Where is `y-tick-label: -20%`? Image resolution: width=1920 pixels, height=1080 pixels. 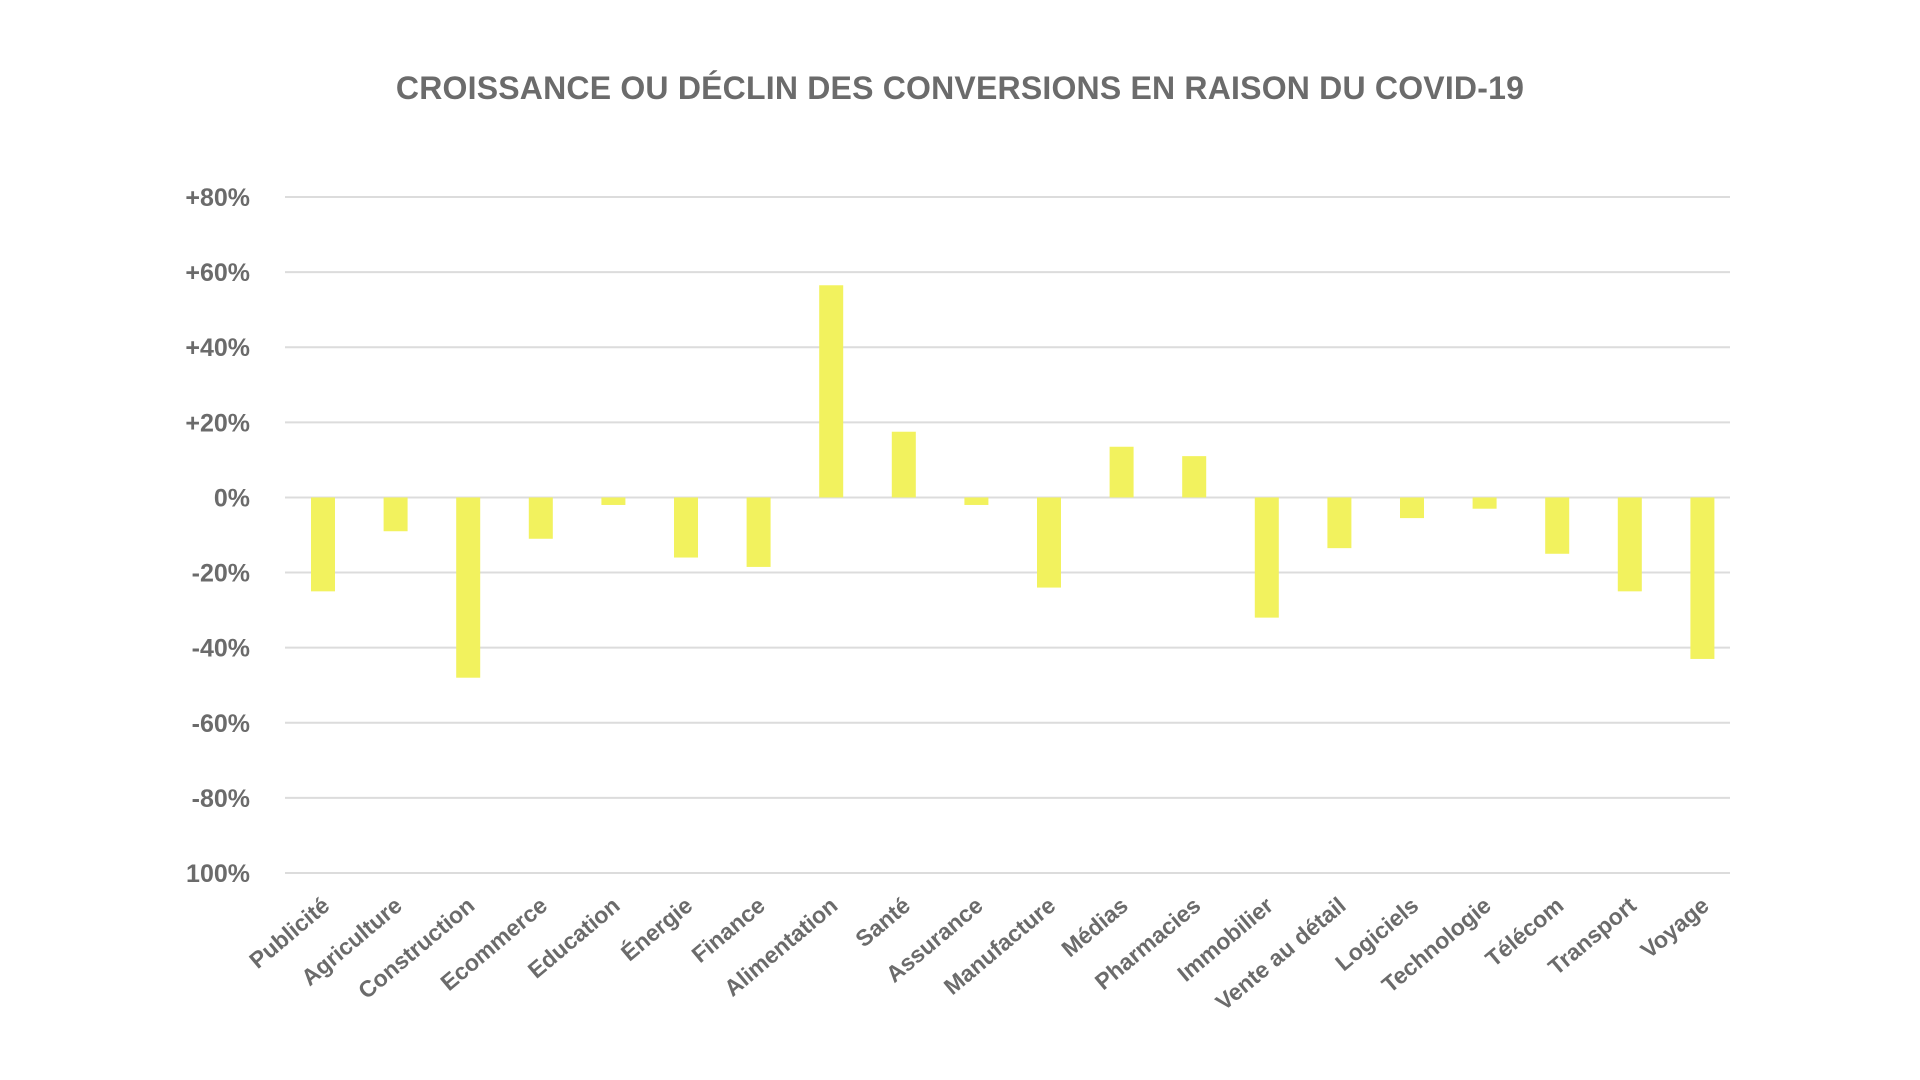
y-tick-label: -20% is located at coordinates (221, 574).